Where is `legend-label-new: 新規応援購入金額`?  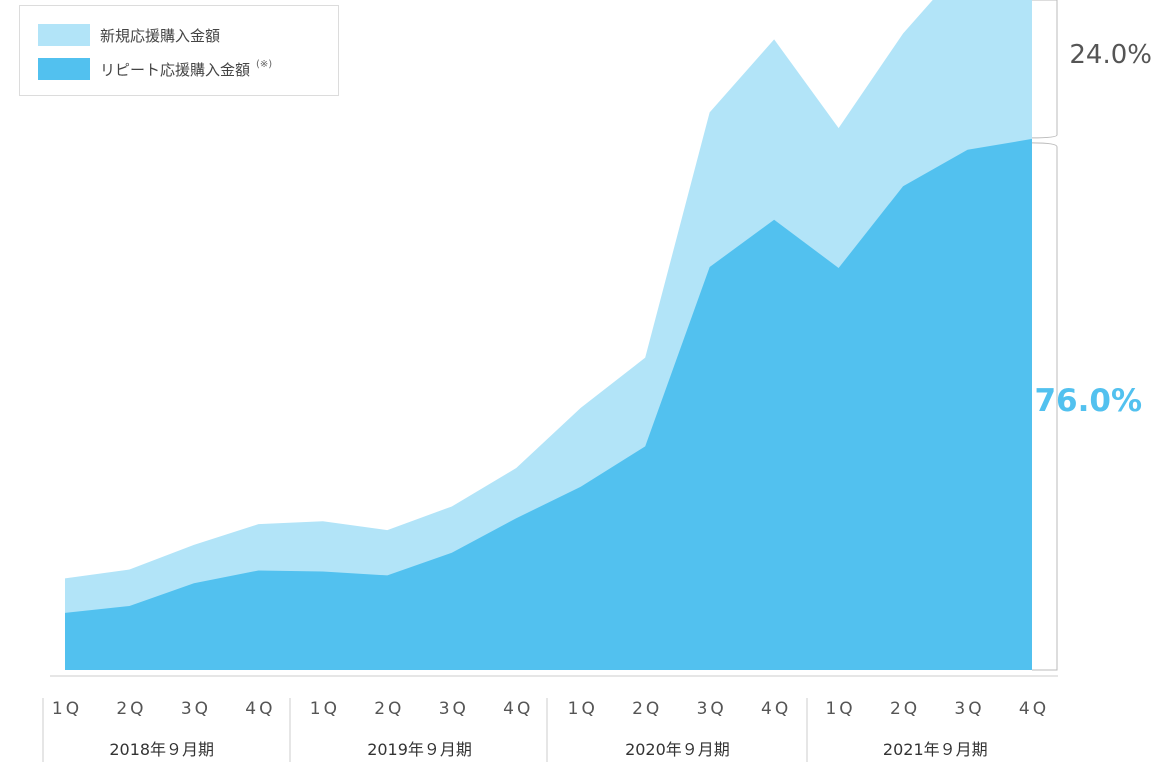
legend-label-new: 新規応援購入金額 is located at coordinates (160, 35).